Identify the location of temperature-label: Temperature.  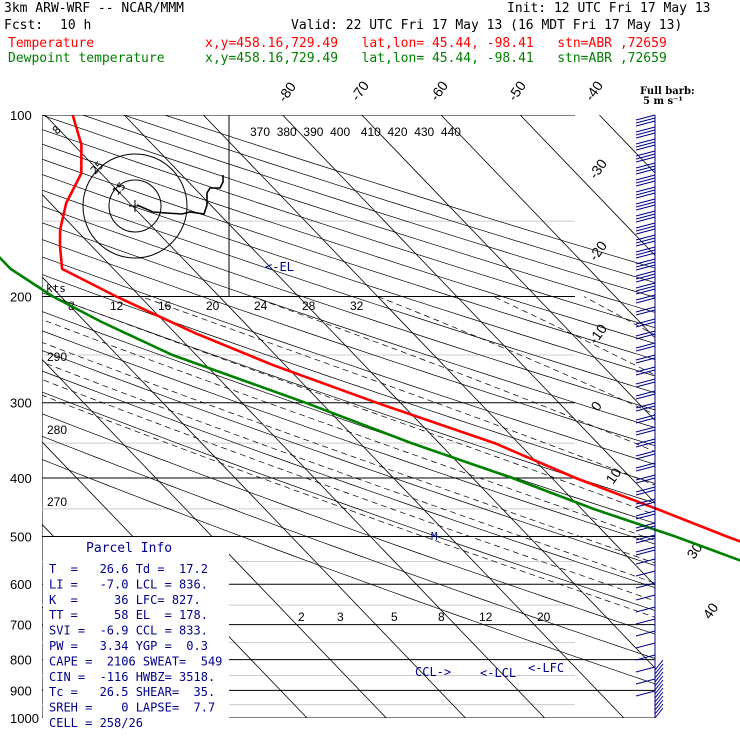
(51, 43).